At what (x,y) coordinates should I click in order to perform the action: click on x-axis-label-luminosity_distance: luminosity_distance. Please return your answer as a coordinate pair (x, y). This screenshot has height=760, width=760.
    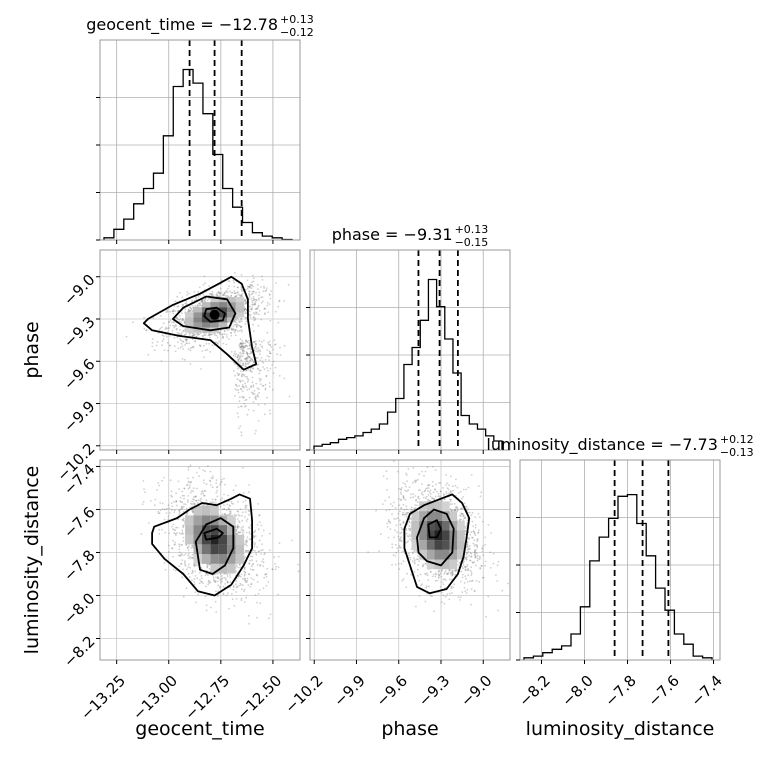
    Looking at the image, I should click on (620, 729).